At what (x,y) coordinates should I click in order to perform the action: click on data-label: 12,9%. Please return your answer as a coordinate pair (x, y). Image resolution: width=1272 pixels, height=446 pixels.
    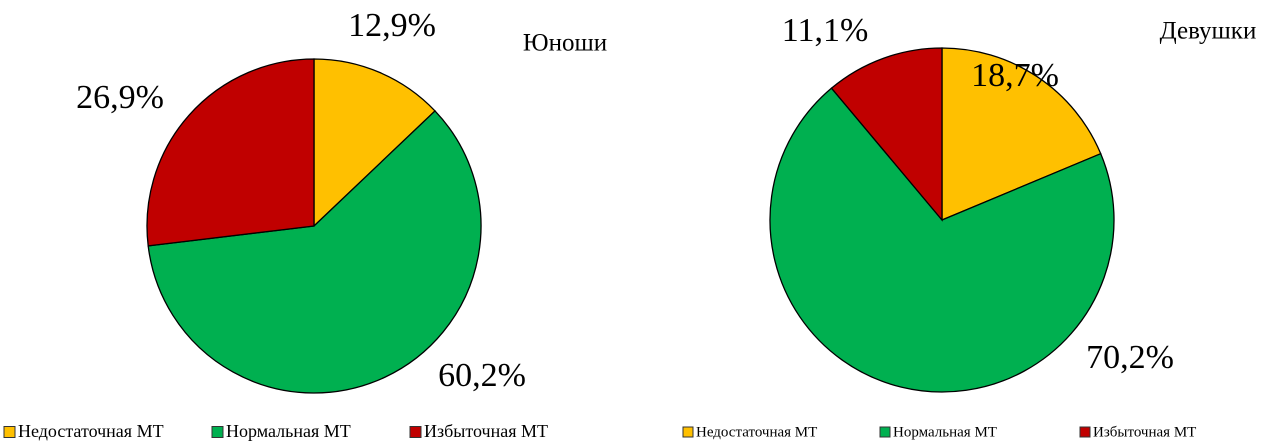
    Looking at the image, I should click on (392, 25).